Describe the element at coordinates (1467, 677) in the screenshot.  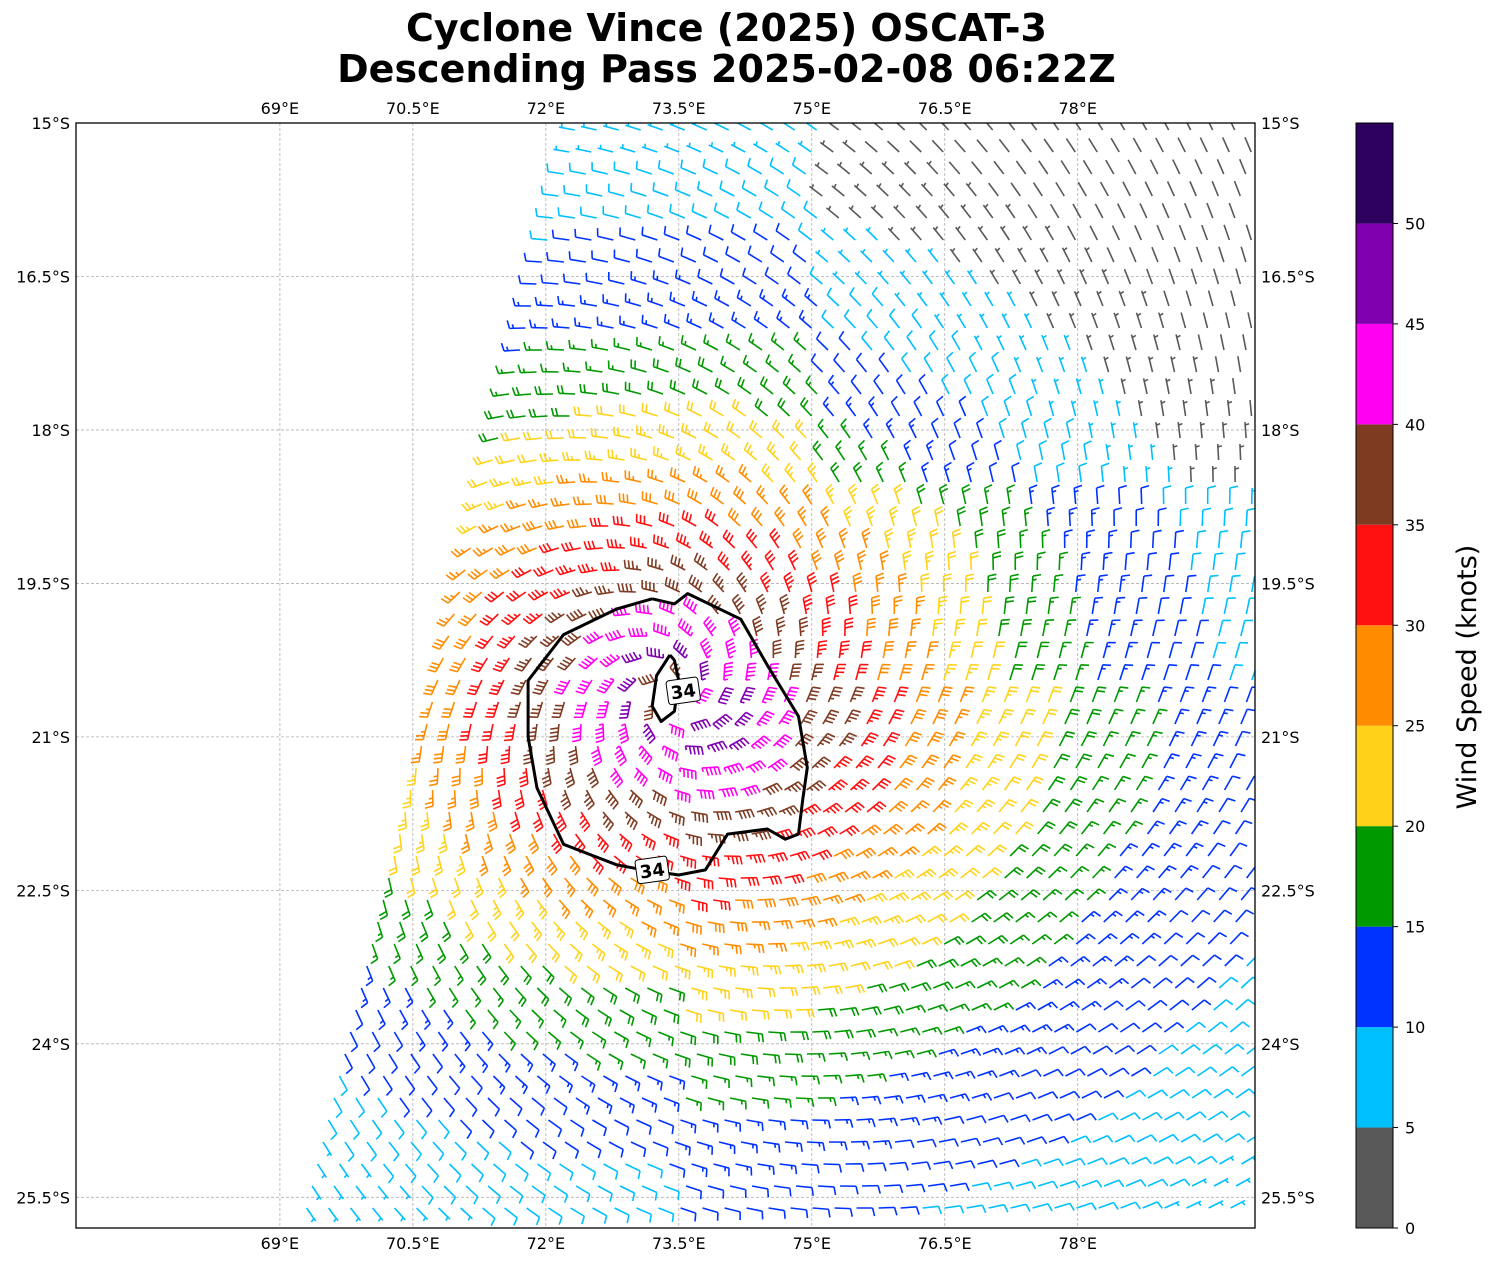
I see `colorbar-label: Wind Speed (knots)` at that location.